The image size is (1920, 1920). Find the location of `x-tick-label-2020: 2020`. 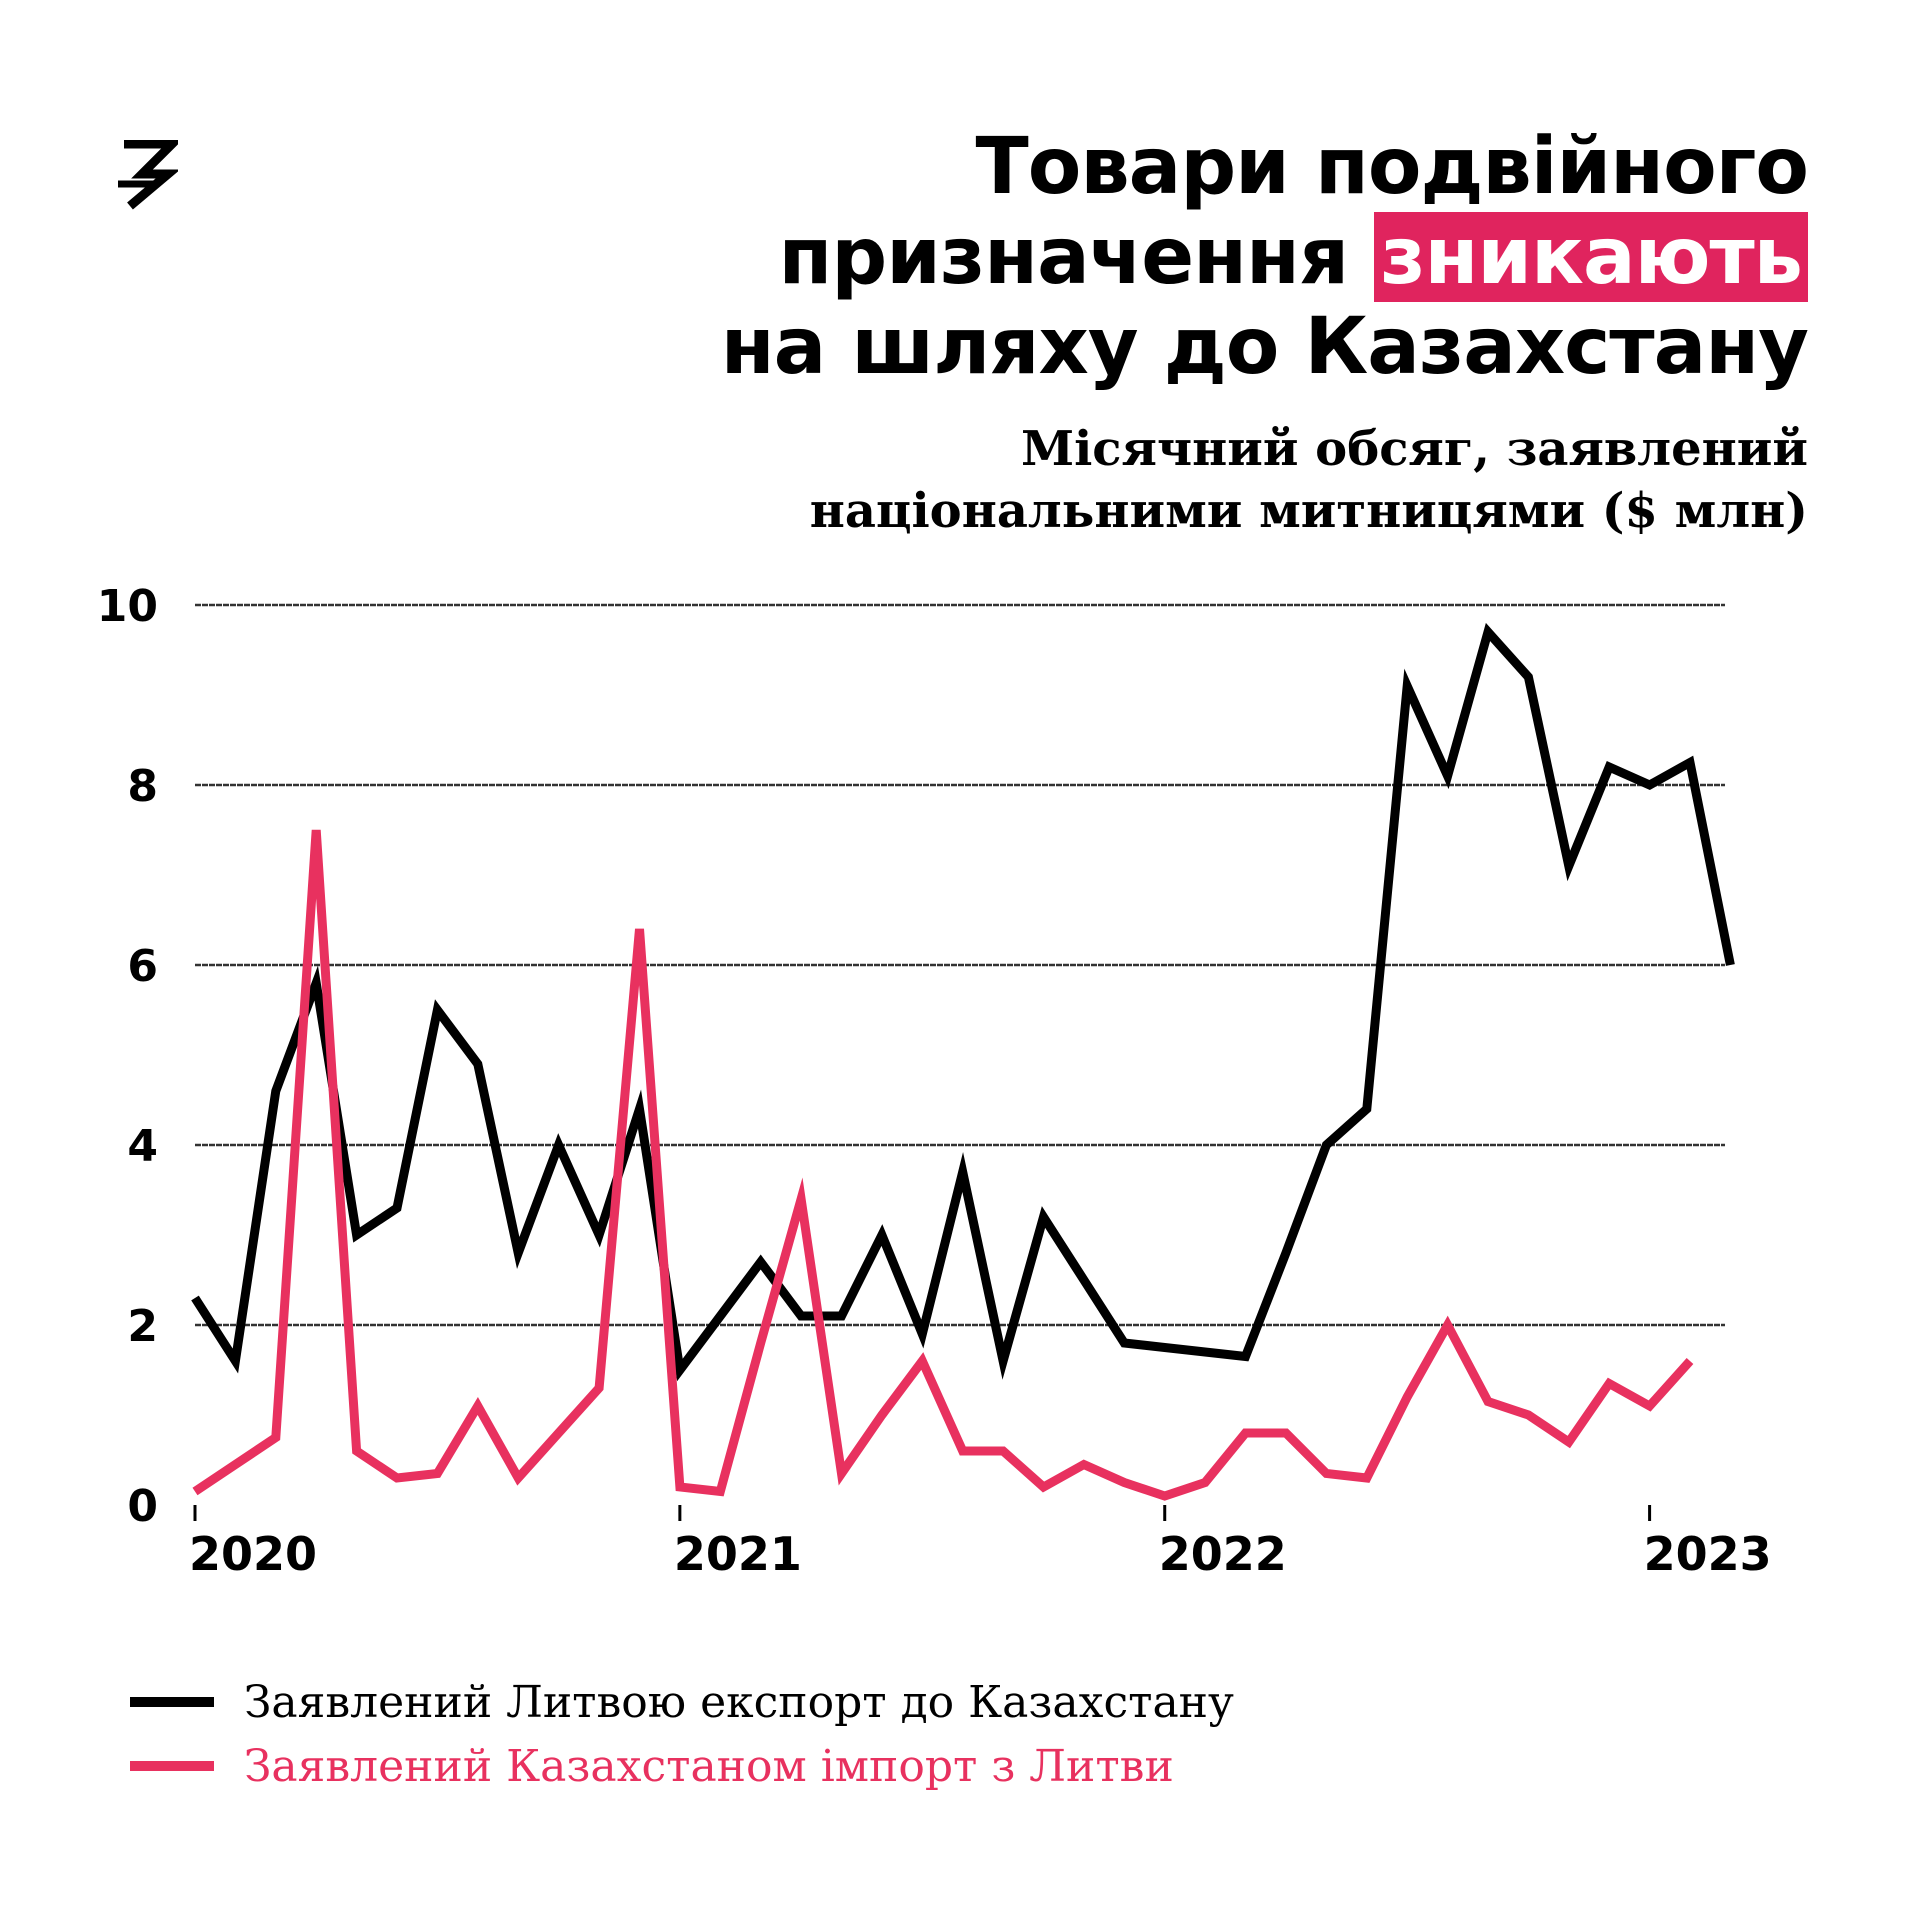

x-tick-label-2020: 2020 is located at coordinates (253, 1554).